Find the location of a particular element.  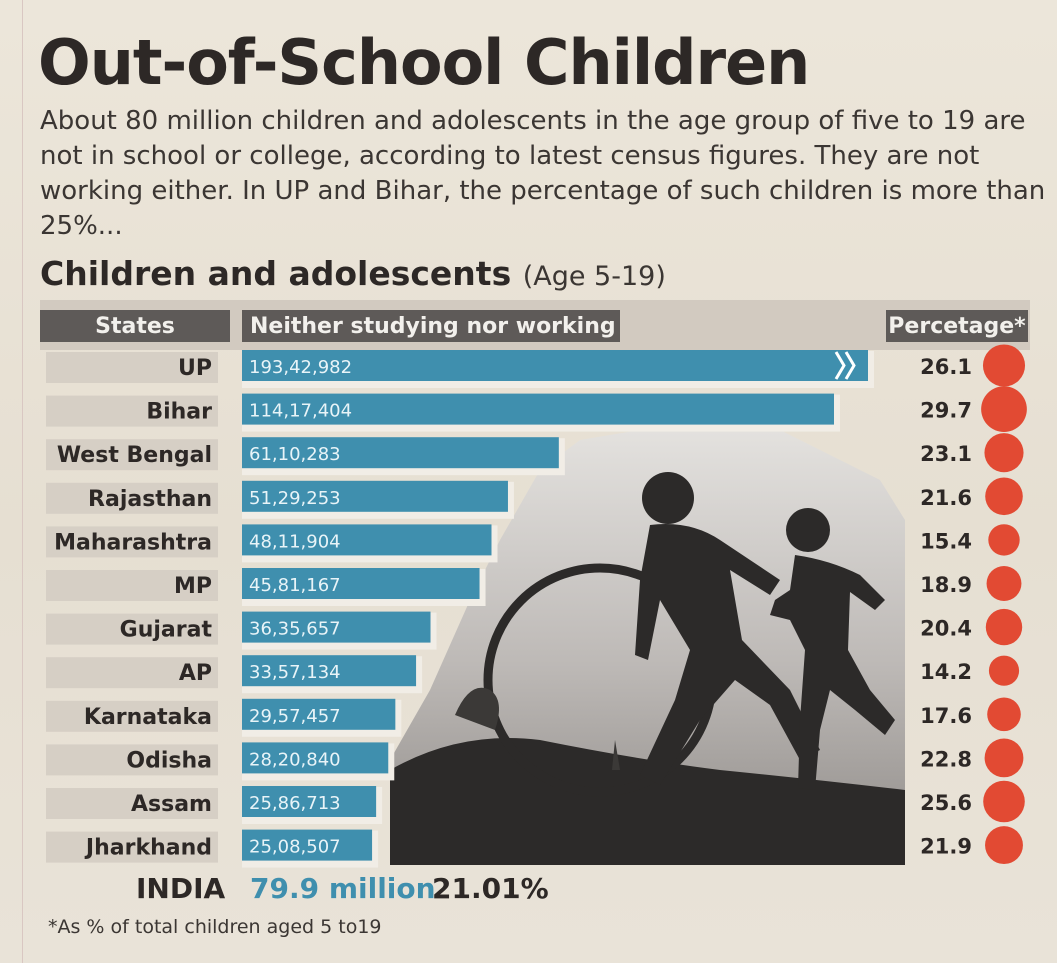

bar-value-label: 61,10,283 is located at coordinates (295, 454).